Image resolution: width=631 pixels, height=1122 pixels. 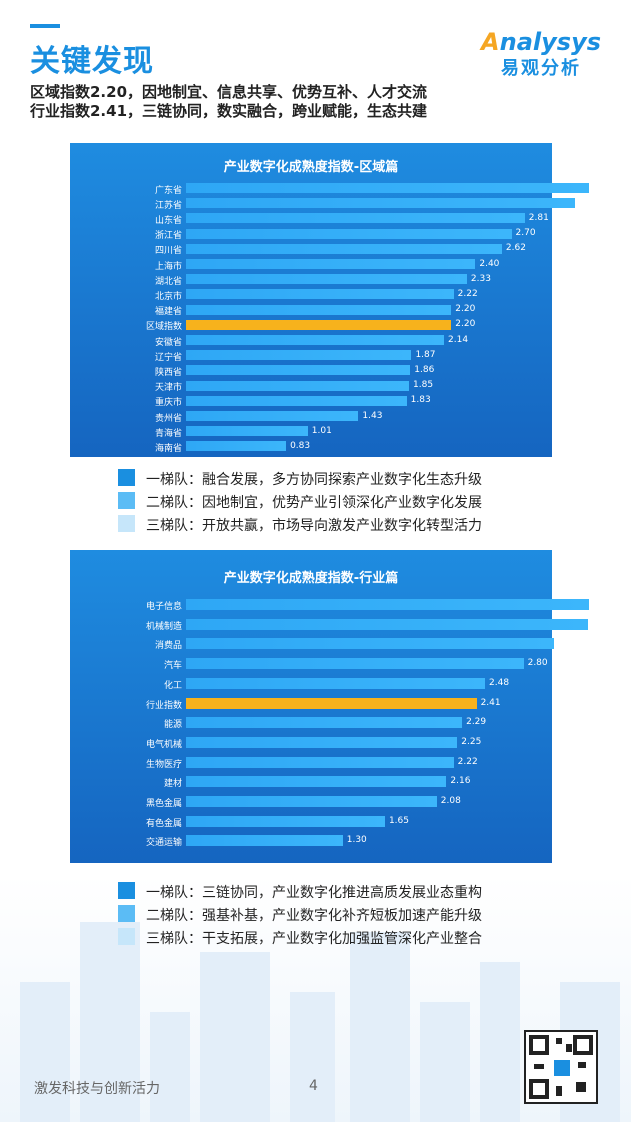 I want to click on logo-letter-a: A, so click(x=490, y=42).